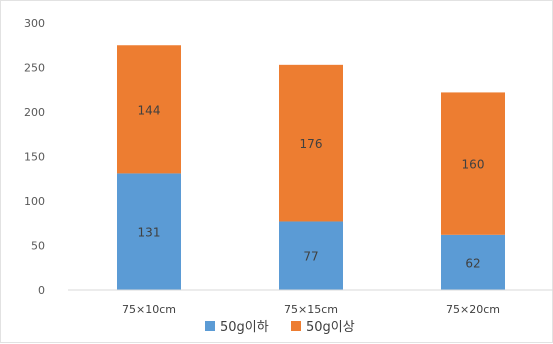  I want to click on data-label: 160, so click(473, 165).